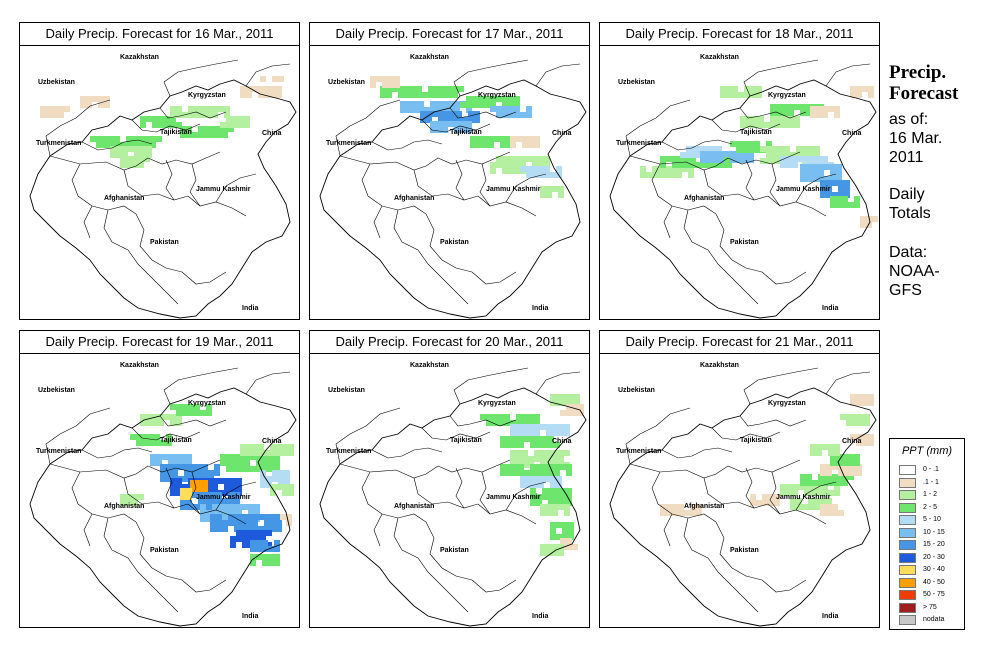 Image resolution: width=983 pixels, height=649 pixels. What do you see at coordinates (934, 619) in the screenshot?
I see `legend-label: nodata` at bounding box center [934, 619].